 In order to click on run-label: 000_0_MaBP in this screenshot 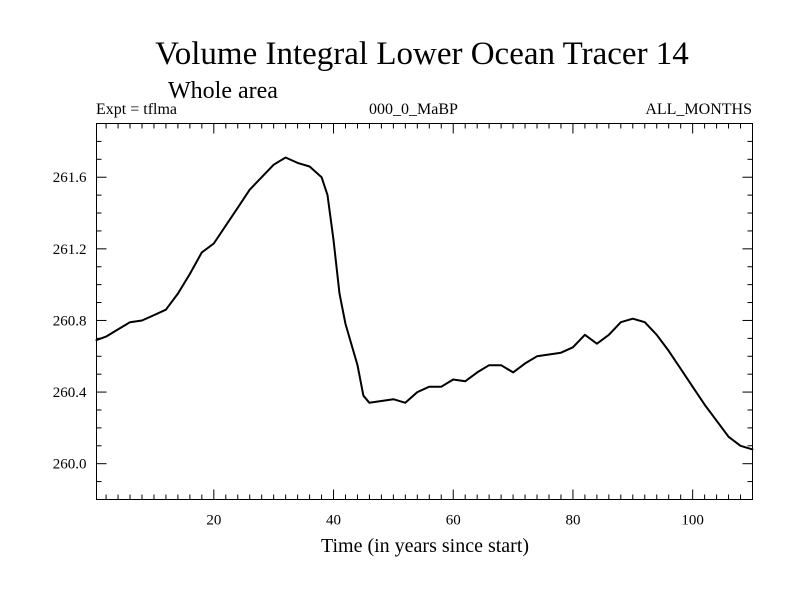, I will do `click(413, 109)`.